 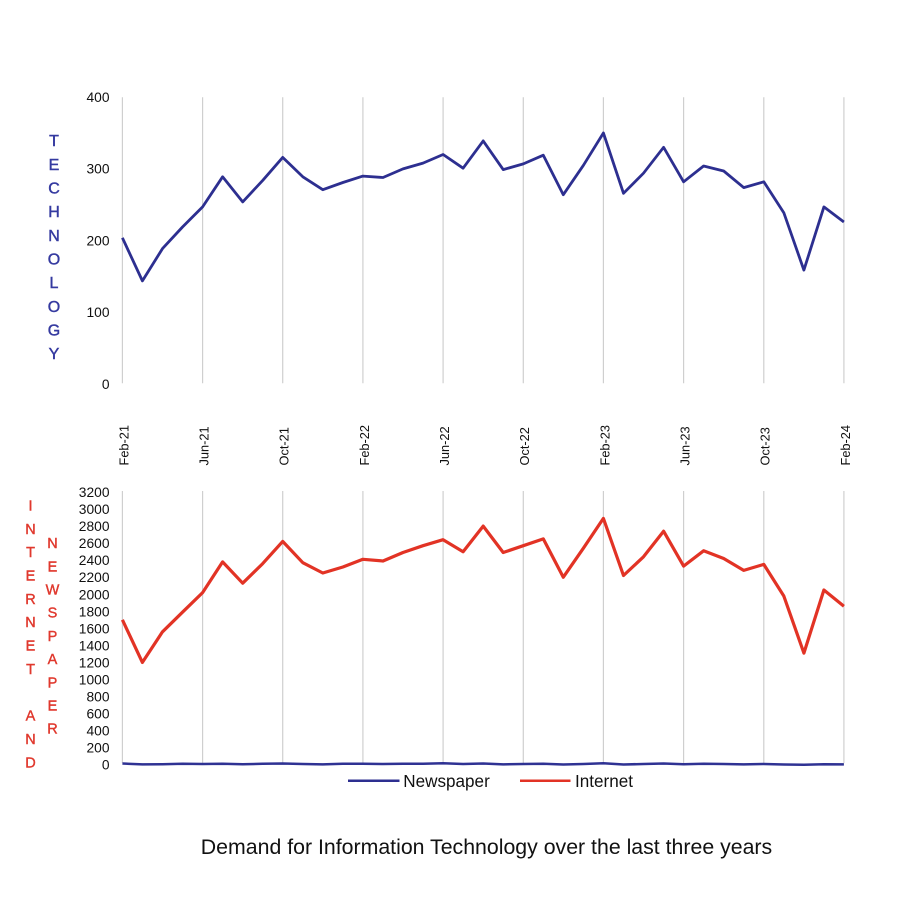 What do you see at coordinates (123, 445) in the screenshot?
I see `svg-text: Feb-21` at bounding box center [123, 445].